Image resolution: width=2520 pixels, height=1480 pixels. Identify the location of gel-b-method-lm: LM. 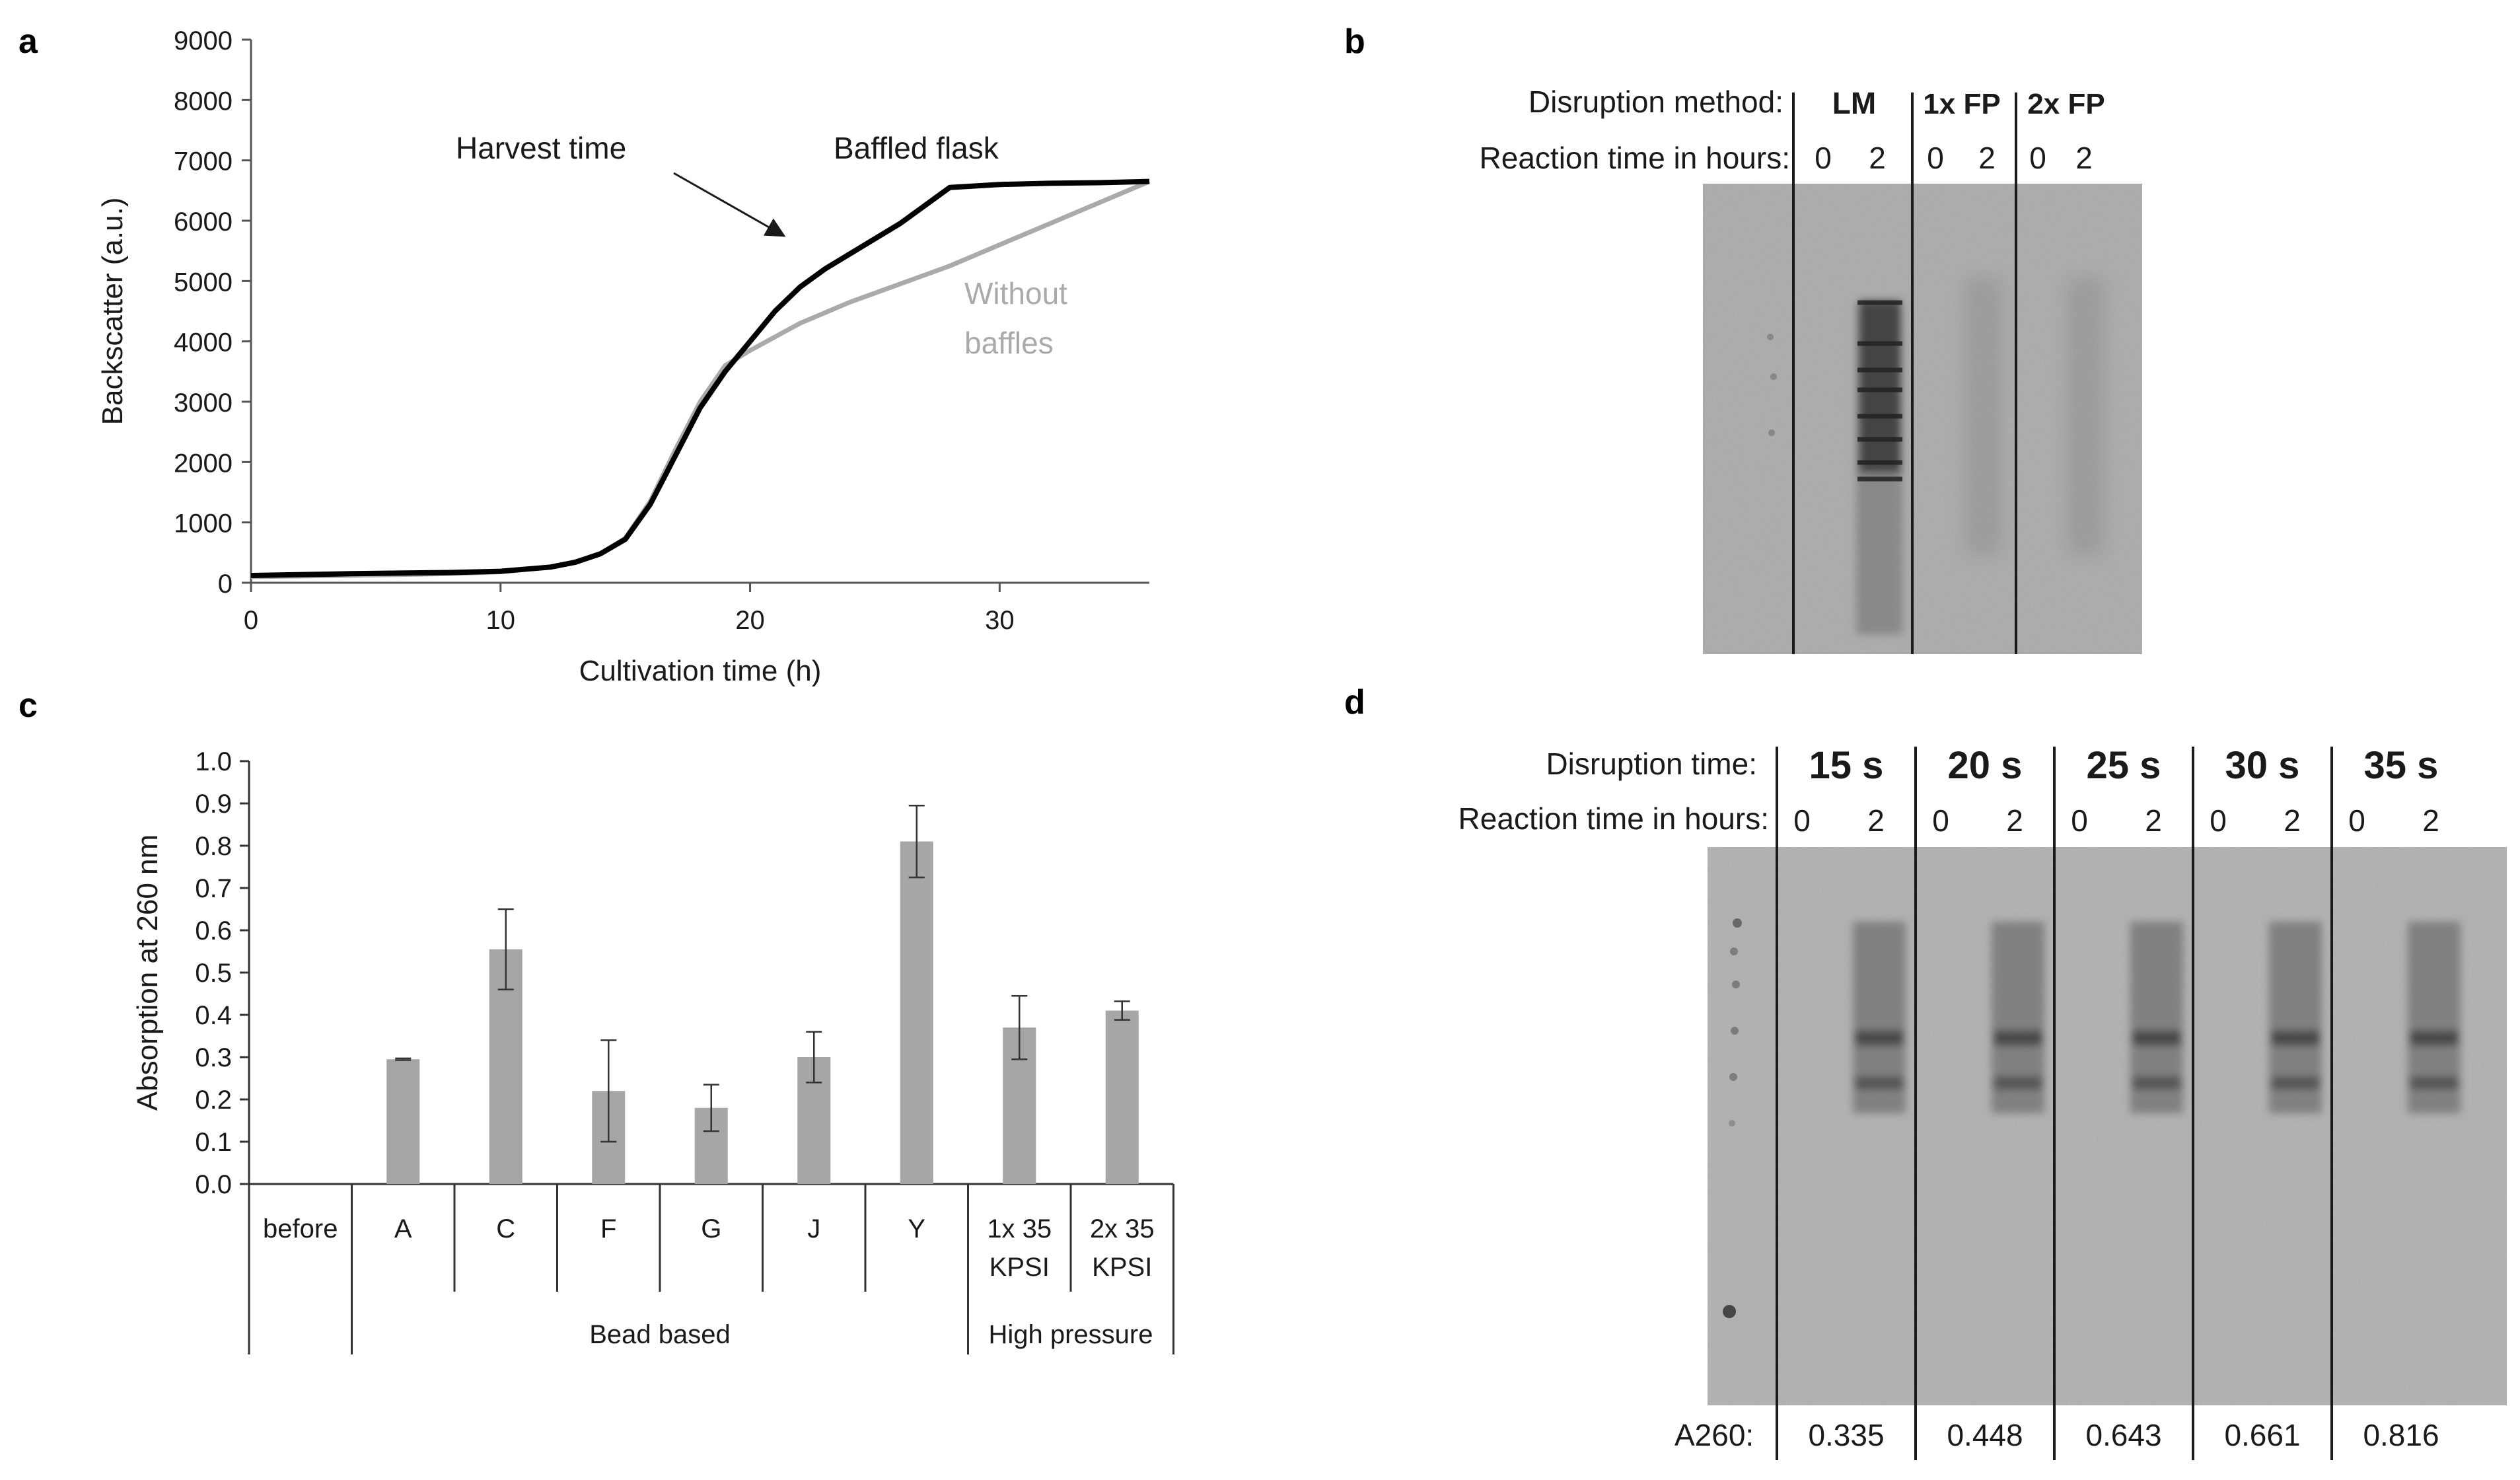
(1854, 103).